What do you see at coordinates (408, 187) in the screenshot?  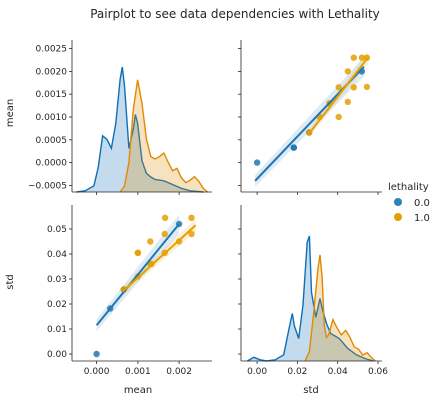 I see `legend-title: lethality` at bounding box center [408, 187].